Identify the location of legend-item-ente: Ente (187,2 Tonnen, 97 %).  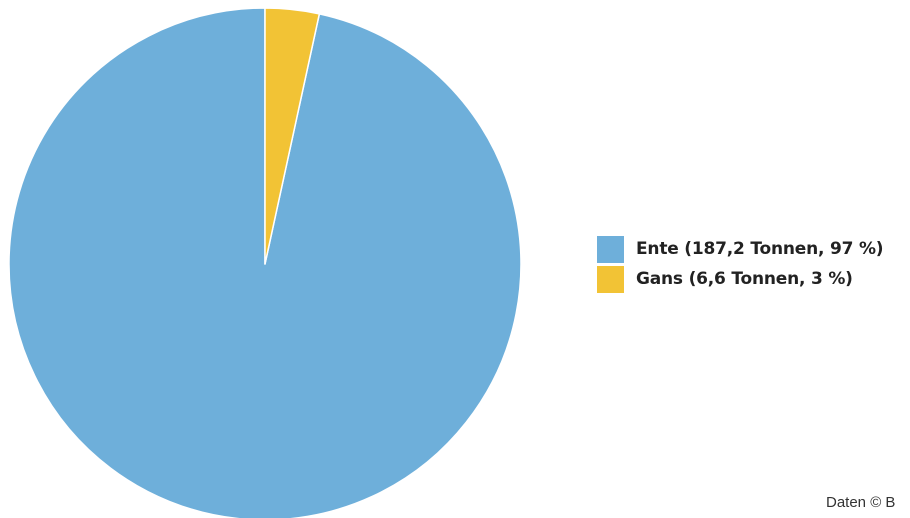
(740, 249).